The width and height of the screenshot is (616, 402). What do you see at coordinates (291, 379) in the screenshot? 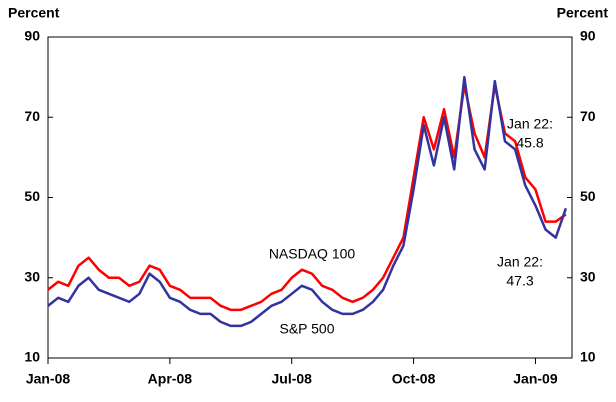
I see `x-tick-label: Jul-08` at bounding box center [291, 379].